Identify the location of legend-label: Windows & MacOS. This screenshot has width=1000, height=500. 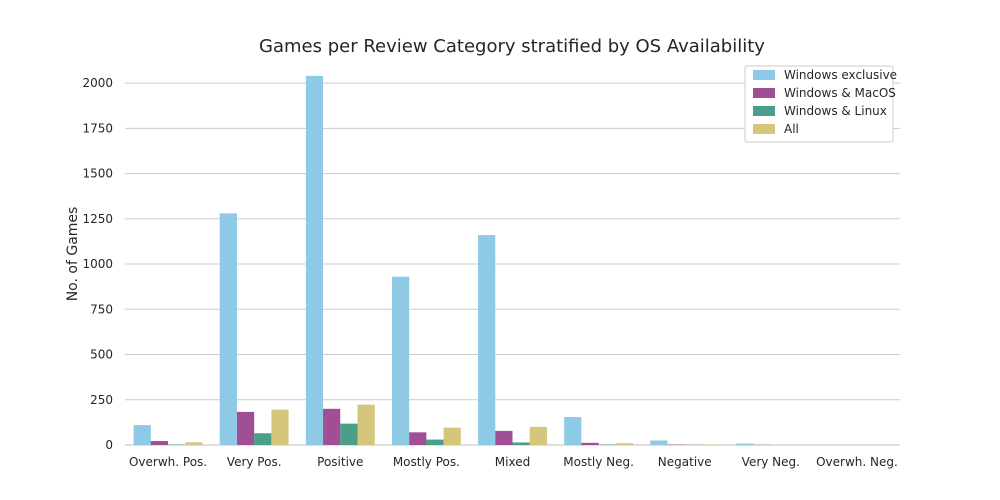
(840, 93).